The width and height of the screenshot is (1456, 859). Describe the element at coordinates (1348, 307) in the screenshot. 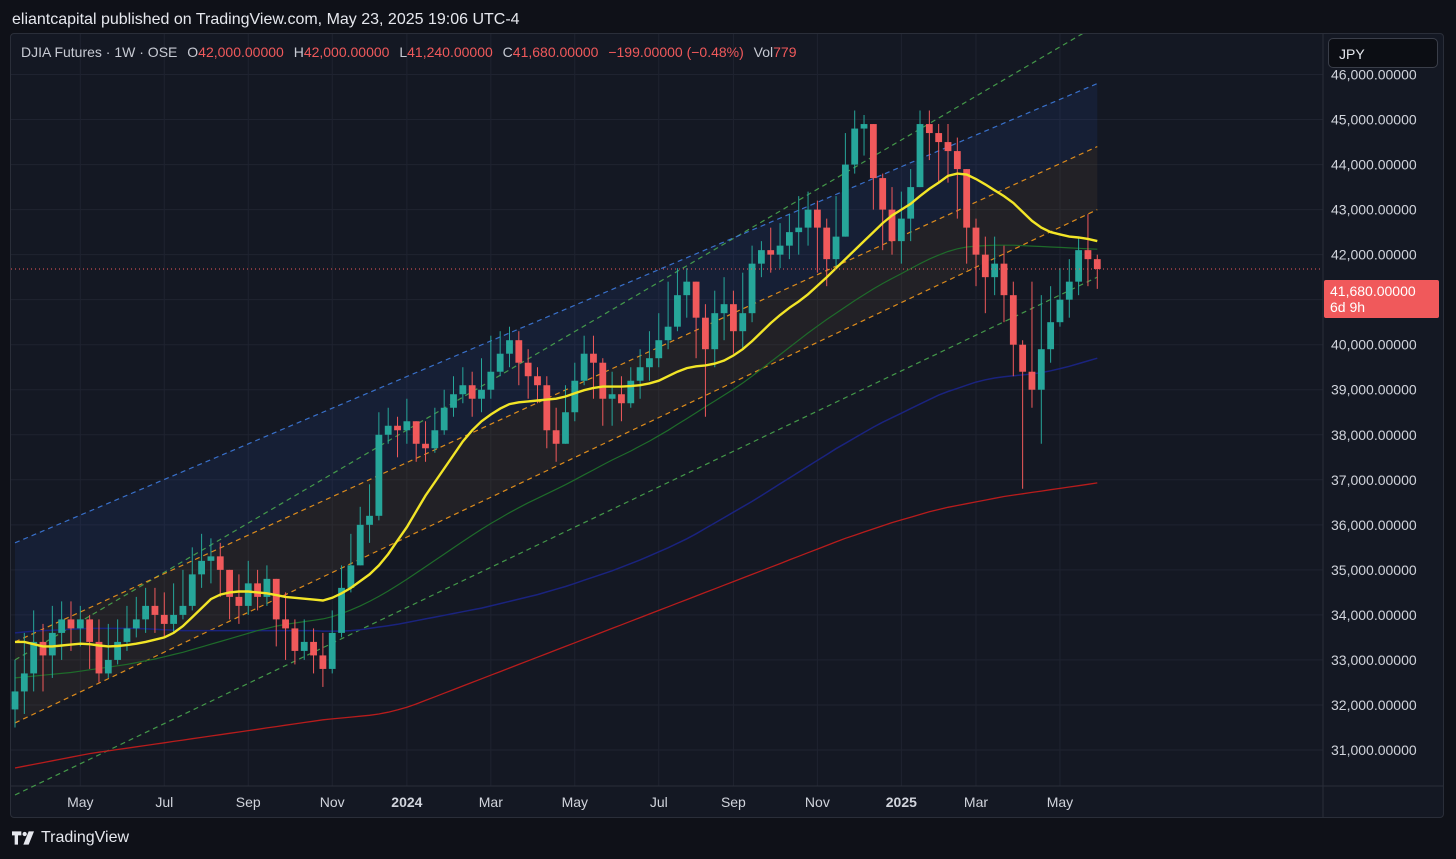

I see `bar-countdown: 6d 9h` at that location.